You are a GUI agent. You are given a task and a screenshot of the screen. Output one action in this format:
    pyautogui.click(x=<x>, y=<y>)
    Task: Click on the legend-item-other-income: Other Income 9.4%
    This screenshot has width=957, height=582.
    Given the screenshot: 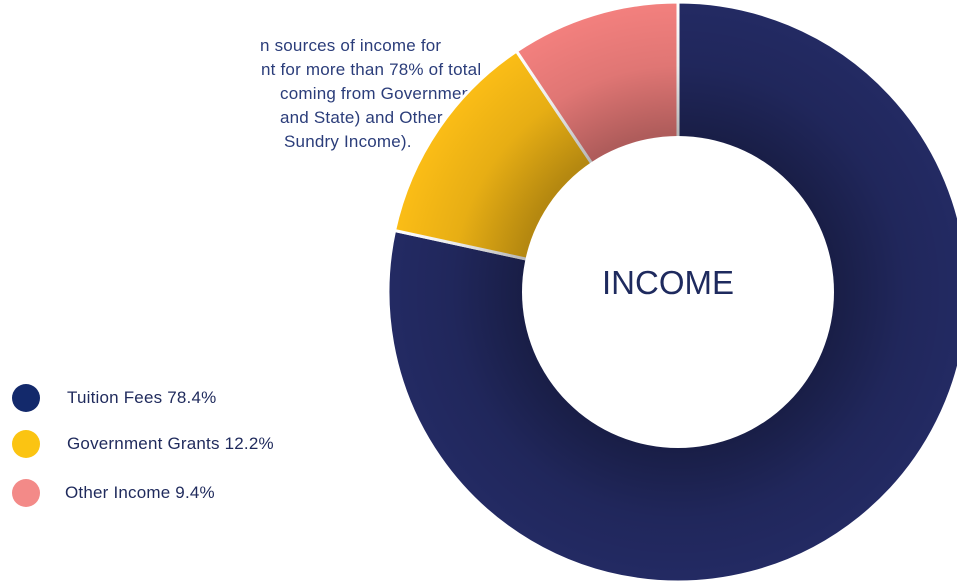 What is the action you would take?
    pyautogui.click(x=113, y=493)
    